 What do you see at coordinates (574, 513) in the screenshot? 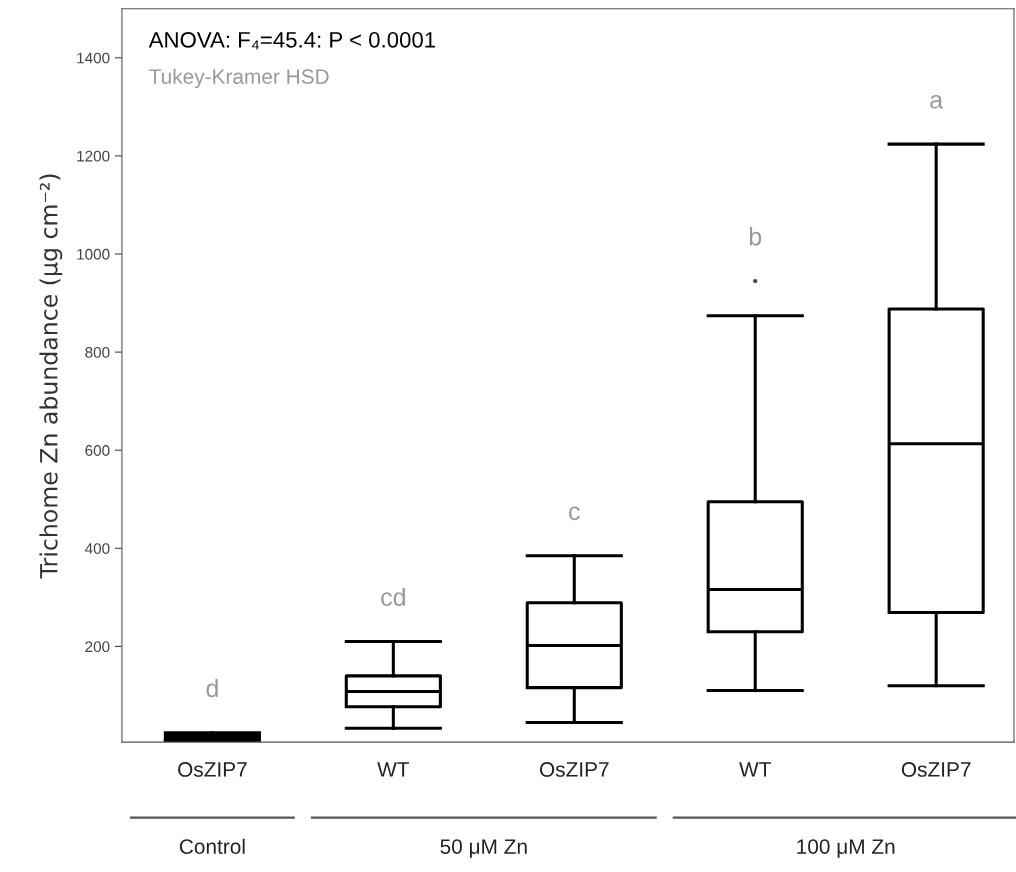
I see `annotation: c` at bounding box center [574, 513].